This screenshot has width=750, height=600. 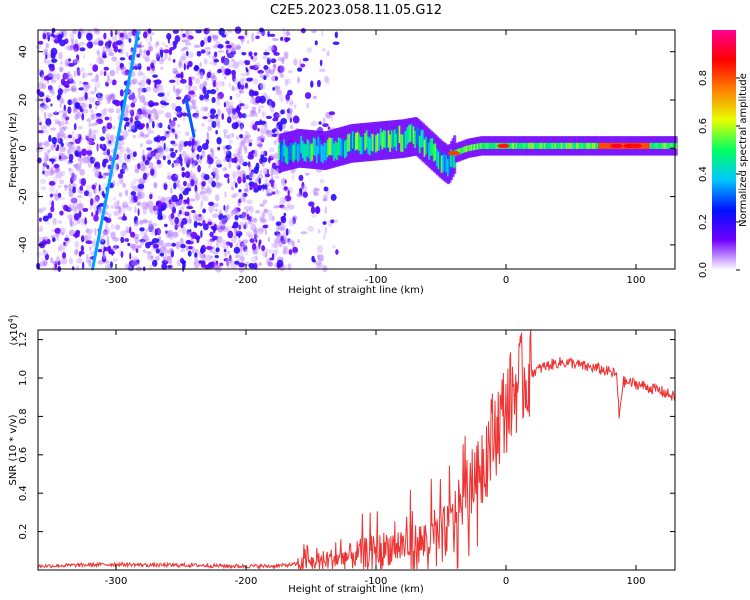 What do you see at coordinates (23, 378) in the screenshot?
I see `snr-y-tick-label: 1.0` at bounding box center [23, 378].